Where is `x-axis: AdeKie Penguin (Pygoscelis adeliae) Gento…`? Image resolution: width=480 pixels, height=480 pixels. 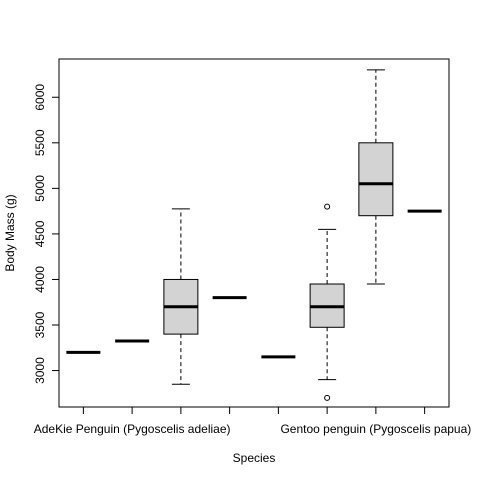 x-axis: AdeKie Penguin (Pygoscelis adeliae) Gento… is located at coordinates (252, 421).